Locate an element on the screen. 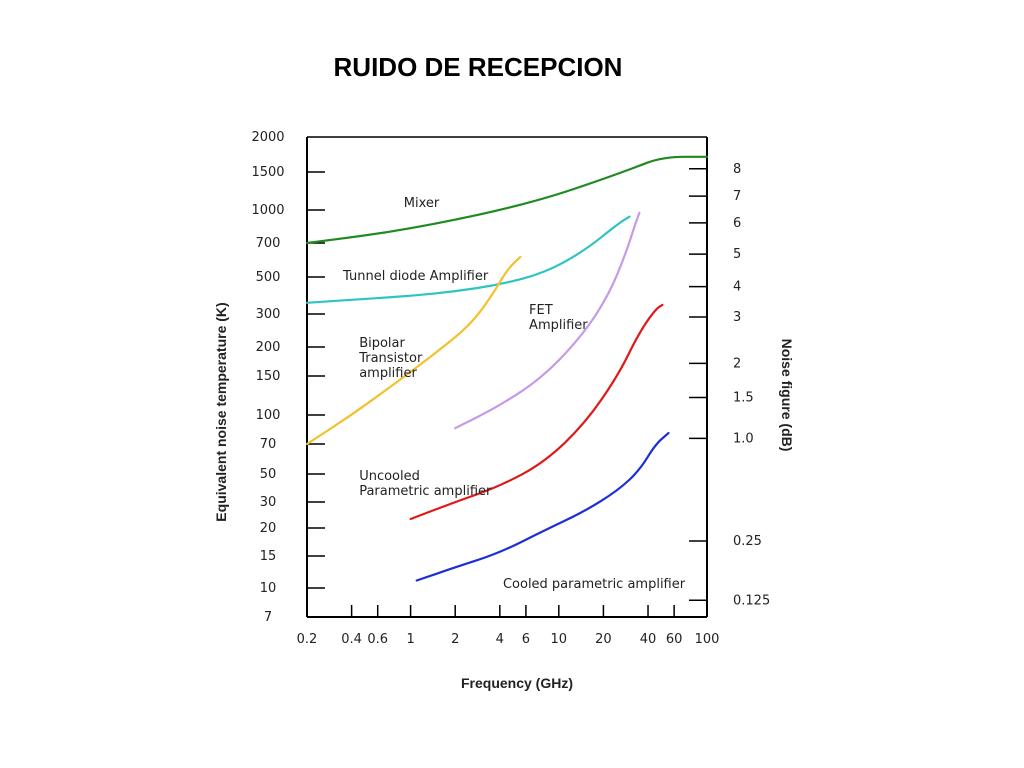 The width and height of the screenshot is (1024, 768). y2-tick-label: 1.5 is located at coordinates (743, 397).